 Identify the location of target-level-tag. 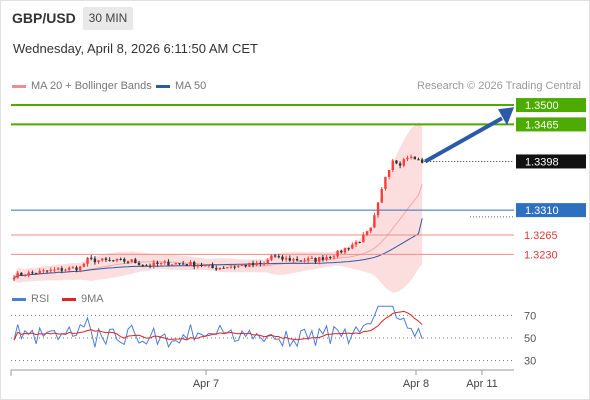
(551, 105).